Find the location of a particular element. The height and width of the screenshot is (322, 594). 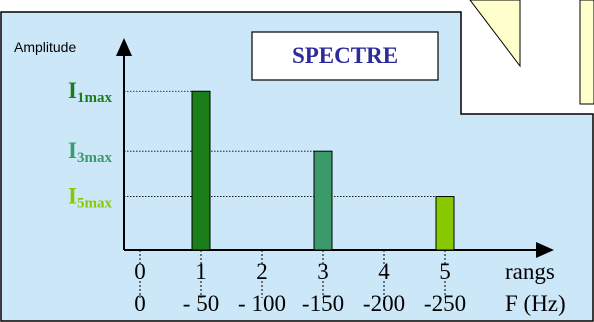

note-shape-left is located at coordinates (495, 34).